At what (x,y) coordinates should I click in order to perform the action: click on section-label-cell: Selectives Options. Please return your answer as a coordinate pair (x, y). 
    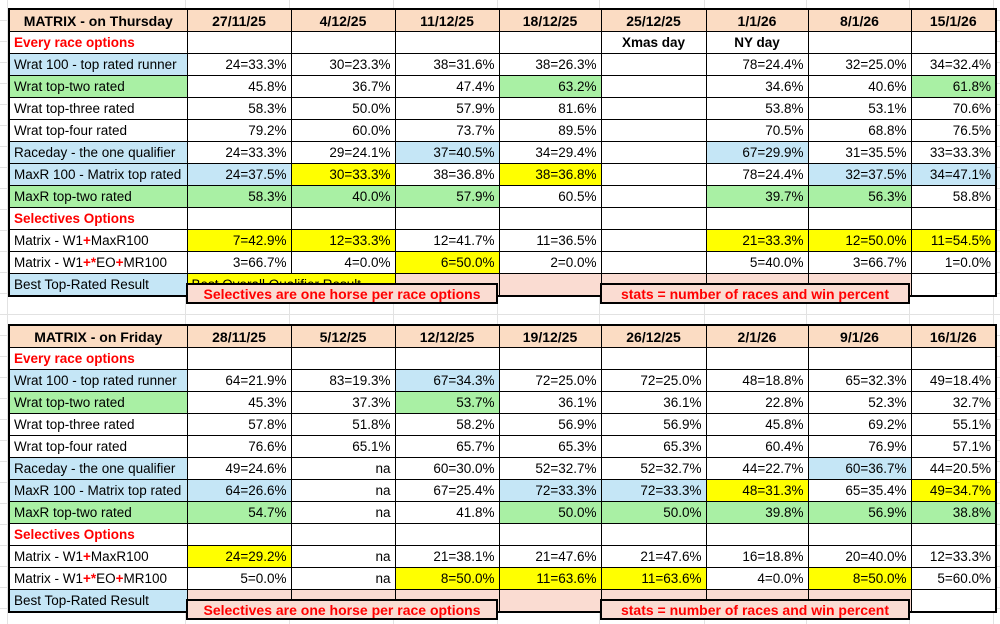
    Looking at the image, I should click on (98, 534).